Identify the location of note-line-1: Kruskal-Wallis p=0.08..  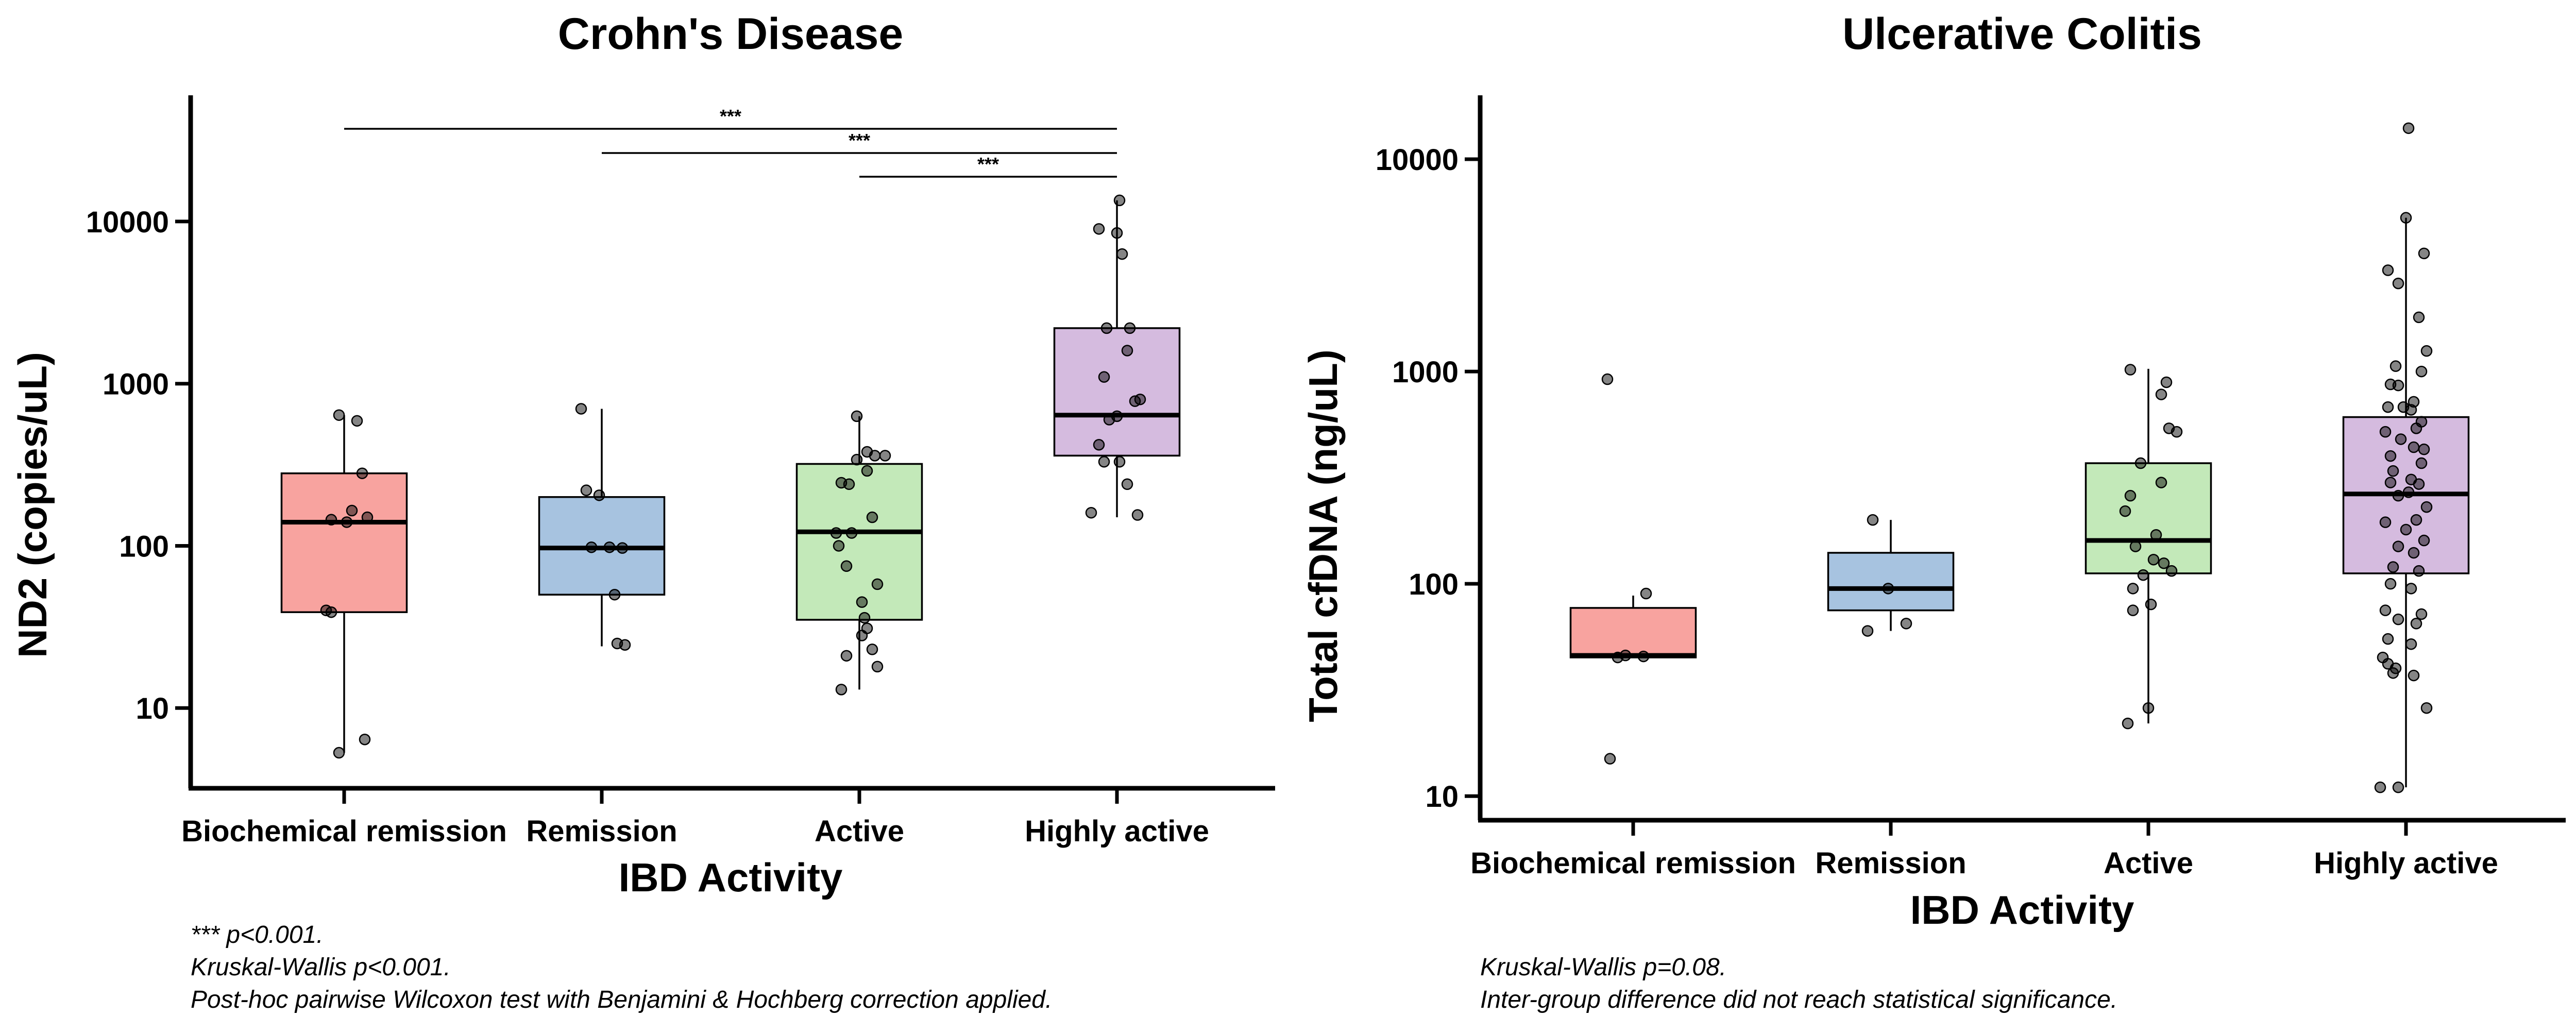
(1603, 968).